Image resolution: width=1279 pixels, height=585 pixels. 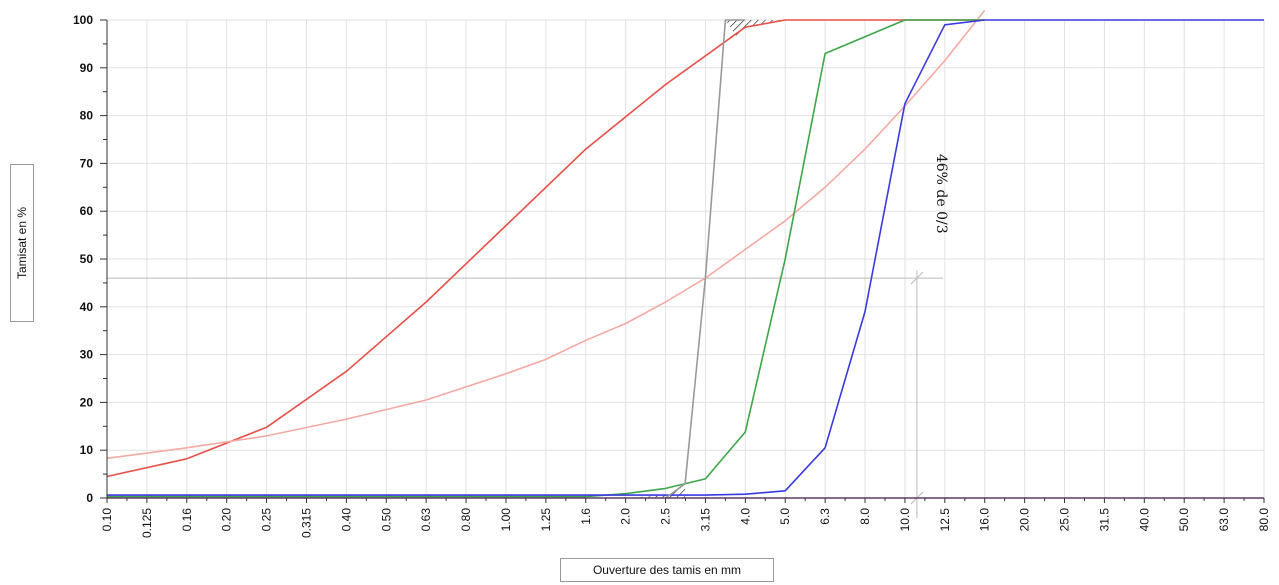 I want to click on x-tick-label: 40.0, so click(x=1144, y=520).